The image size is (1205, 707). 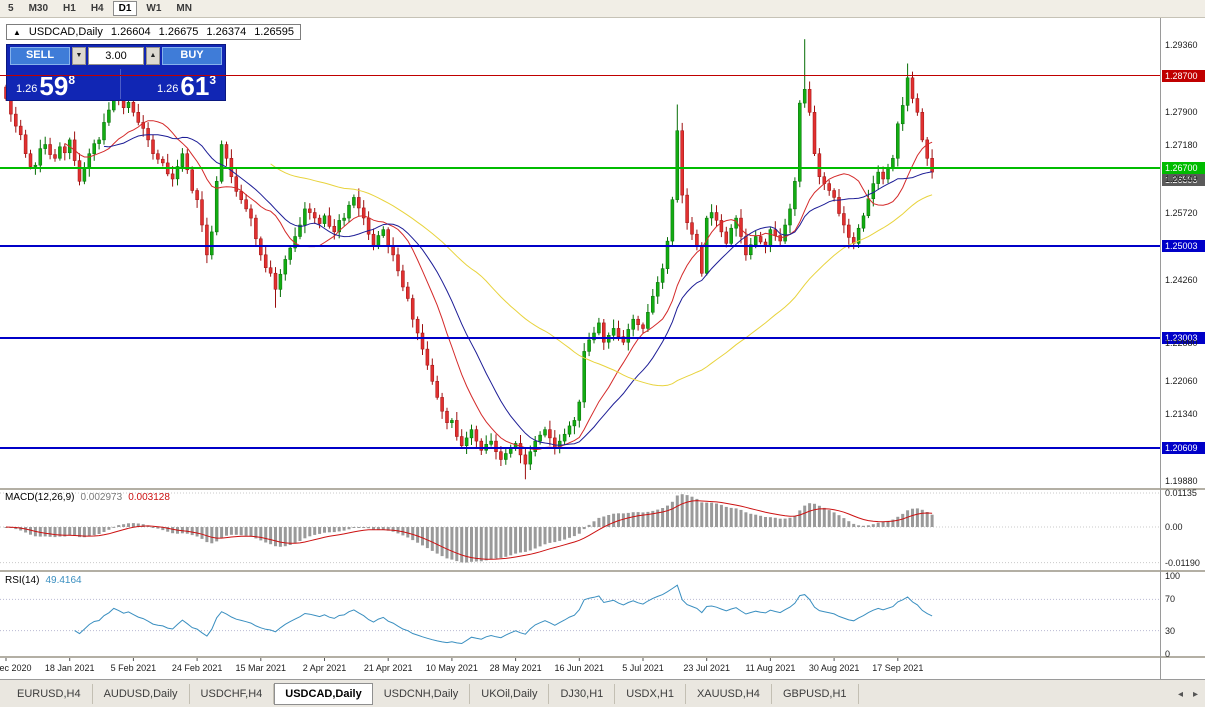 I want to click on timeframe-button-5: 5, so click(x=11, y=8).